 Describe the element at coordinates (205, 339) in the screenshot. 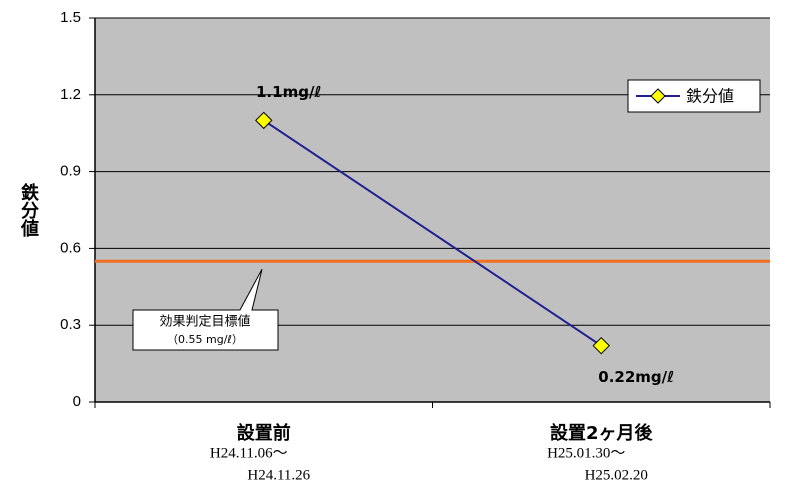

I see `callout-text: （0.55 mg/ℓ）` at that location.